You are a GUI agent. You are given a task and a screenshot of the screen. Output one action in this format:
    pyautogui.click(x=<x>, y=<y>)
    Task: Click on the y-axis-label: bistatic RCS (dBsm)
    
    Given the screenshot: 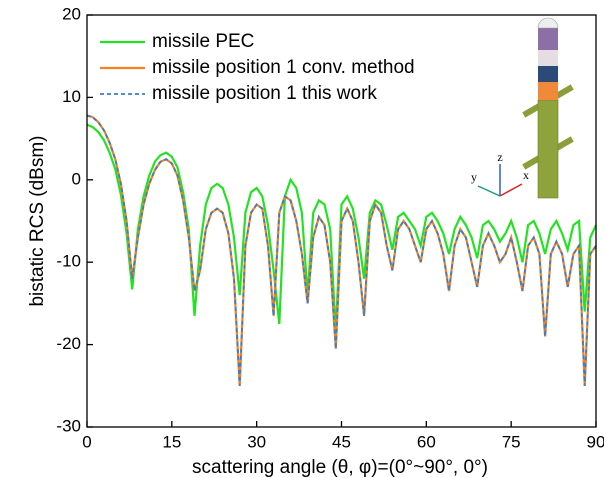 What is the action you would take?
    pyautogui.click(x=37, y=220)
    